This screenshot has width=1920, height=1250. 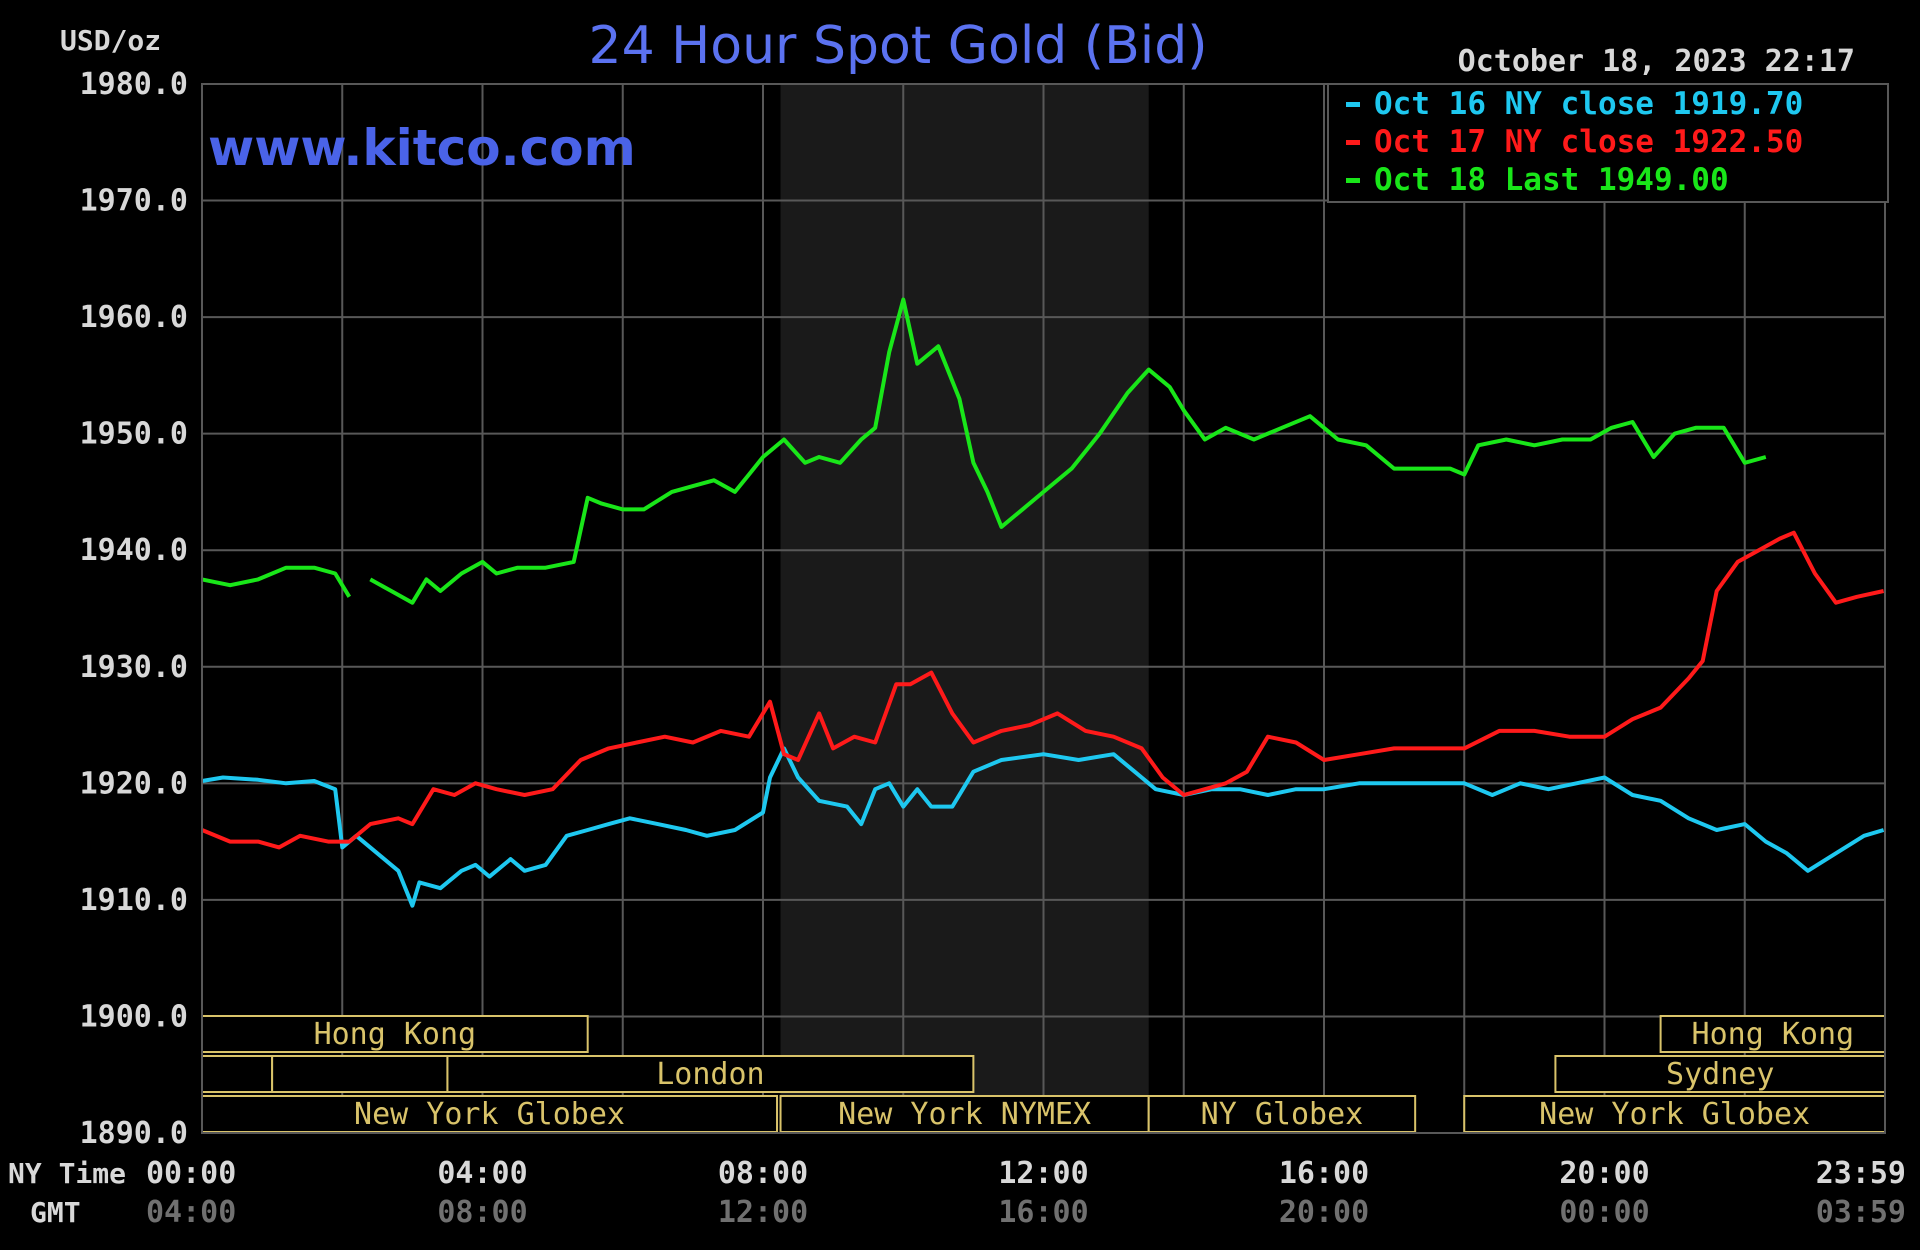 What do you see at coordinates (1861, 1212) in the screenshot?
I see `x-tick-label-gmt: 03:59` at bounding box center [1861, 1212].